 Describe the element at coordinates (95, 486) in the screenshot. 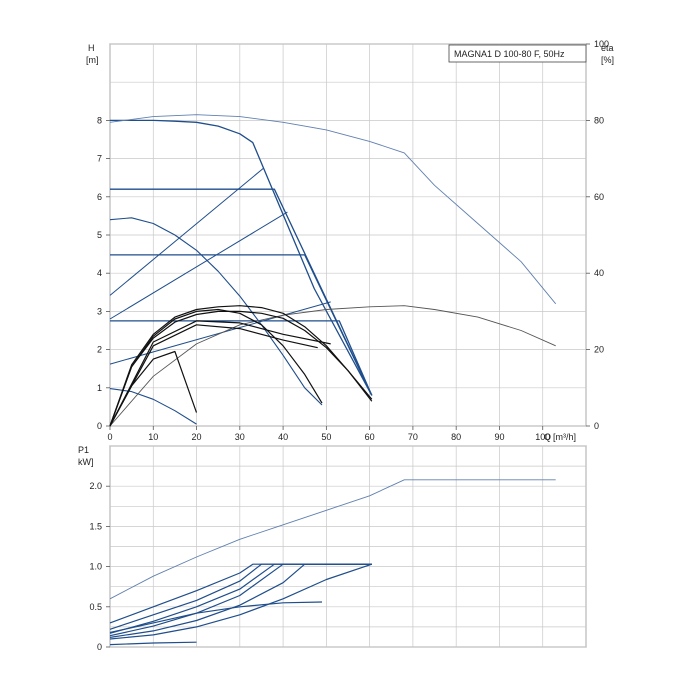

I see `power-tick-label: 2.0` at that location.